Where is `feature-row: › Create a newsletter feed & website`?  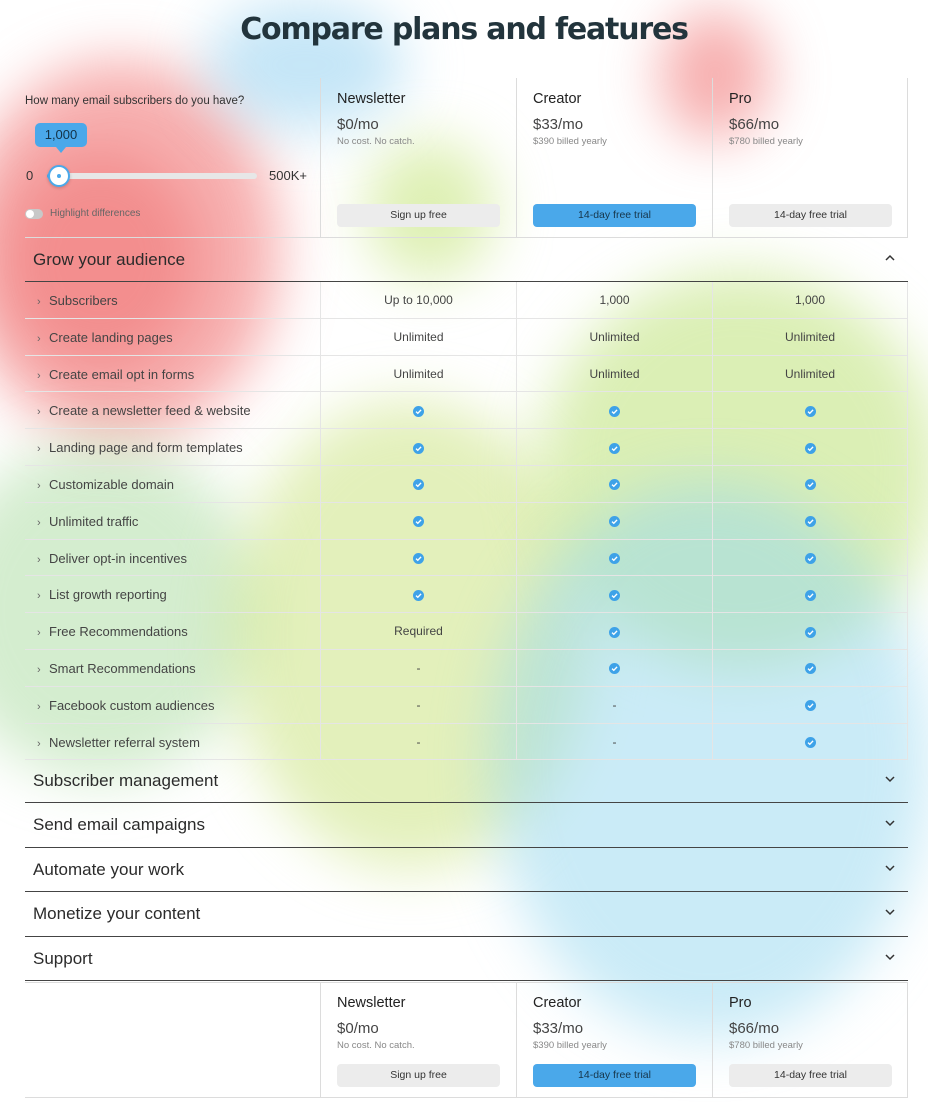 feature-row: › Create a newsletter feed & website is located at coordinates (466, 411).